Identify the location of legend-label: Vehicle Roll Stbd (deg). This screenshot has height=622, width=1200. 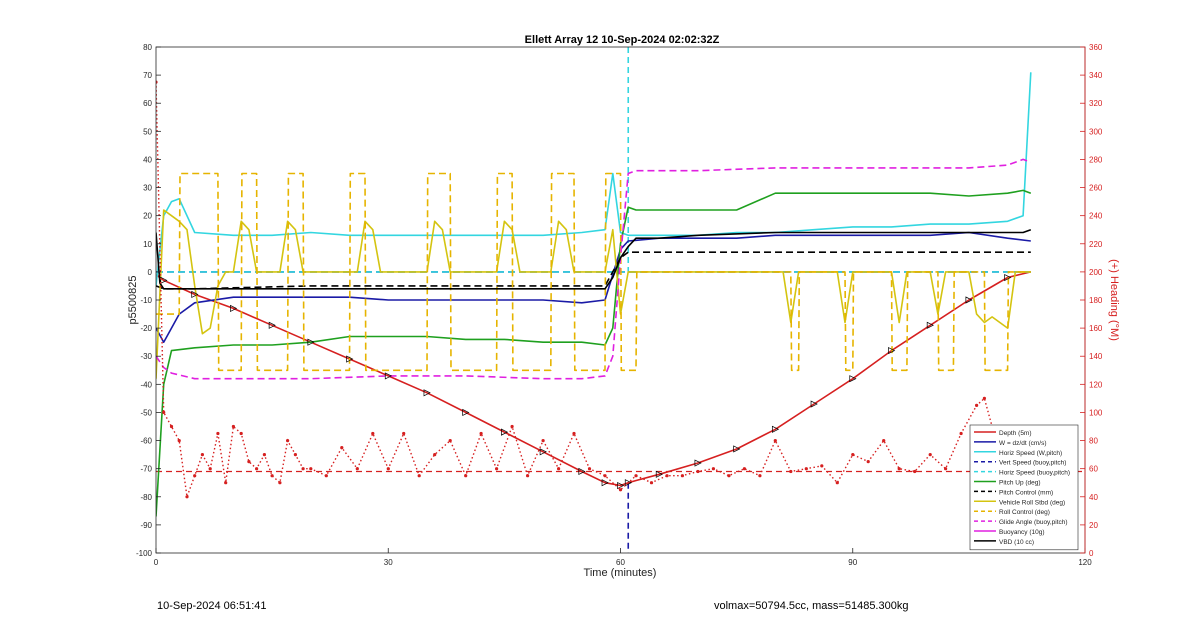
(1032, 502).